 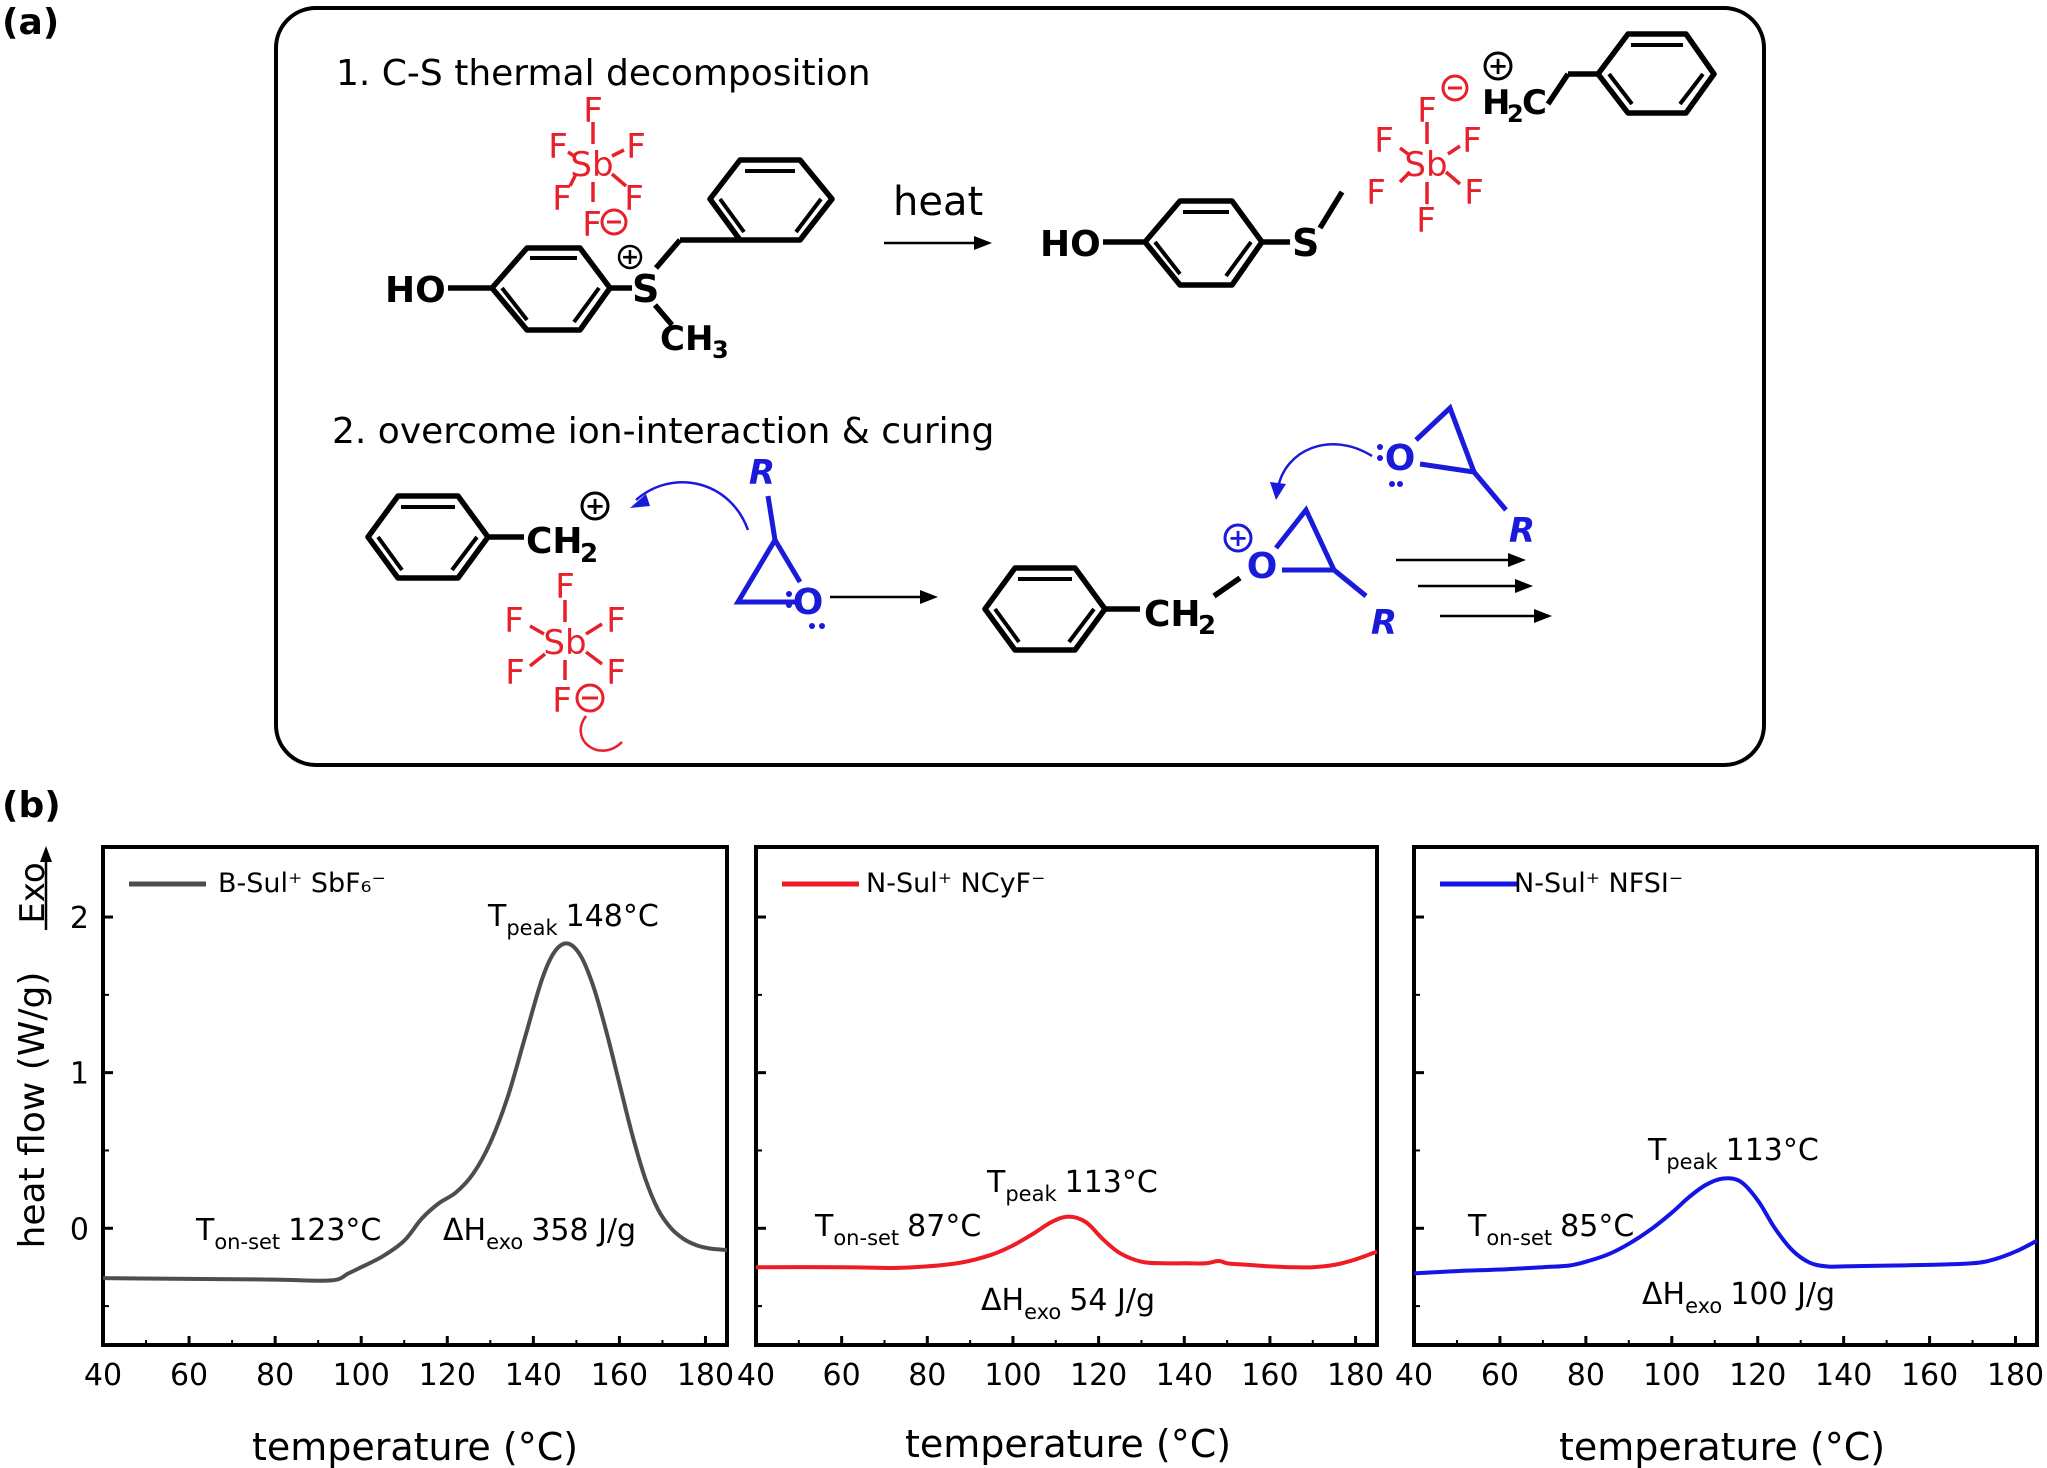 What do you see at coordinates (1238, 538) in the screenshot?
I see `plus-sign-oxonium: +` at bounding box center [1238, 538].